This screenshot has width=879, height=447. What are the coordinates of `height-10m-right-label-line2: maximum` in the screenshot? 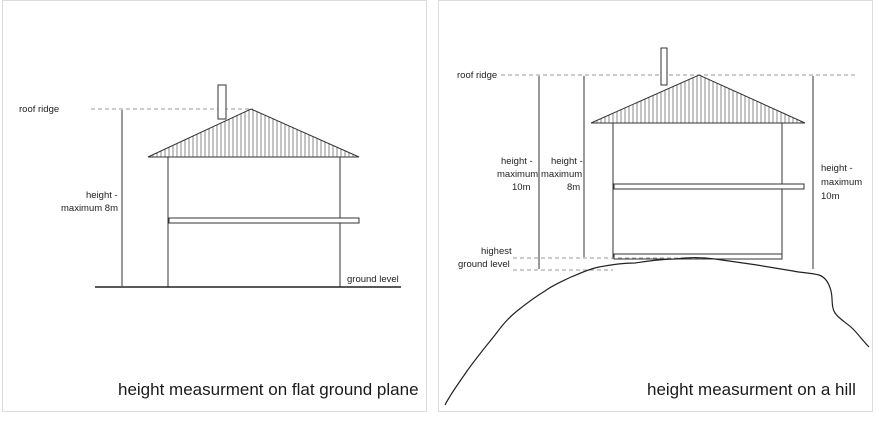 It's located at (841, 182).